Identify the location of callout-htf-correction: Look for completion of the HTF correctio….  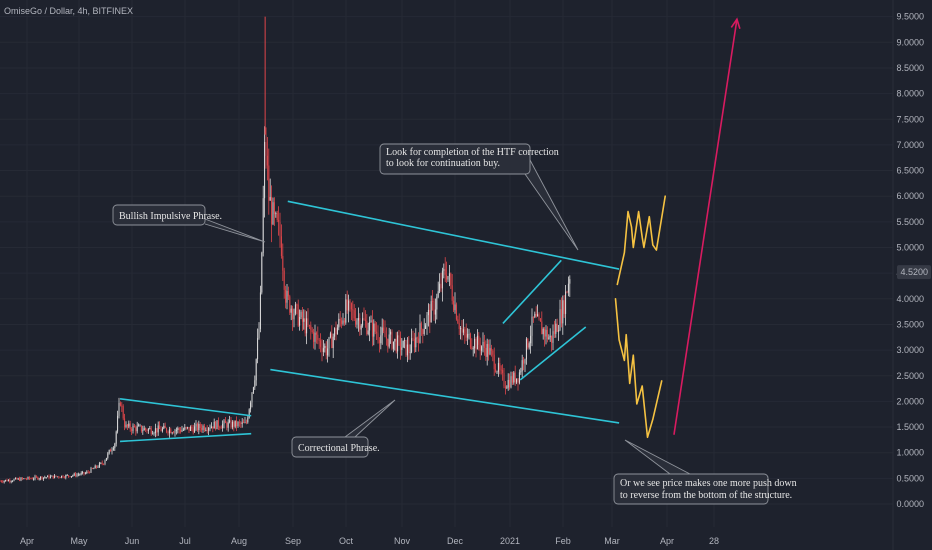
(479, 197).